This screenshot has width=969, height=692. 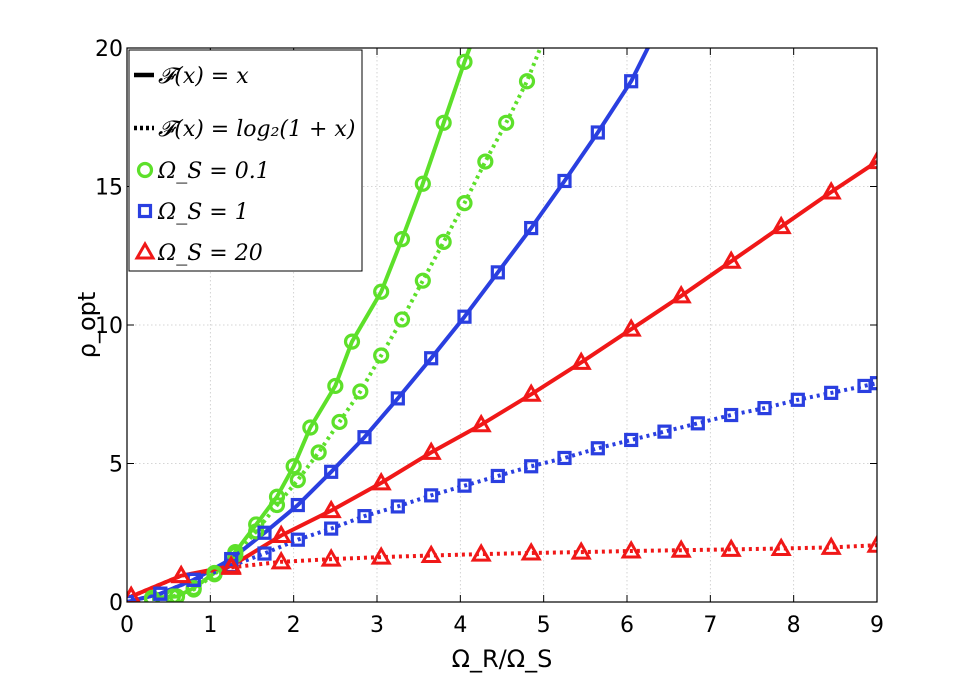 I want to click on x-tick-label: 7, so click(x=710, y=625).